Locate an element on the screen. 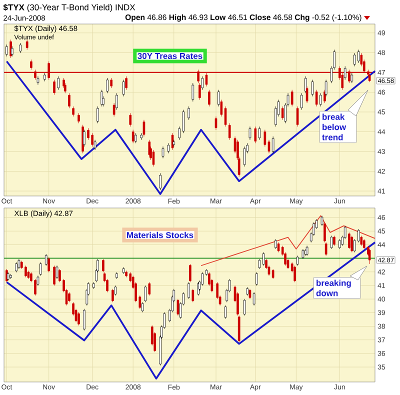 The width and height of the screenshot is (400, 395). annotation: 30Y Treas Rates is located at coordinates (170, 56).